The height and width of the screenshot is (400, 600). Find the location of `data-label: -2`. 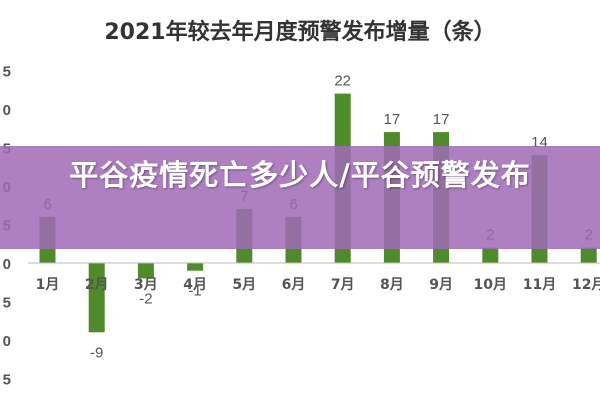

data-label: -2 is located at coordinates (145, 298).